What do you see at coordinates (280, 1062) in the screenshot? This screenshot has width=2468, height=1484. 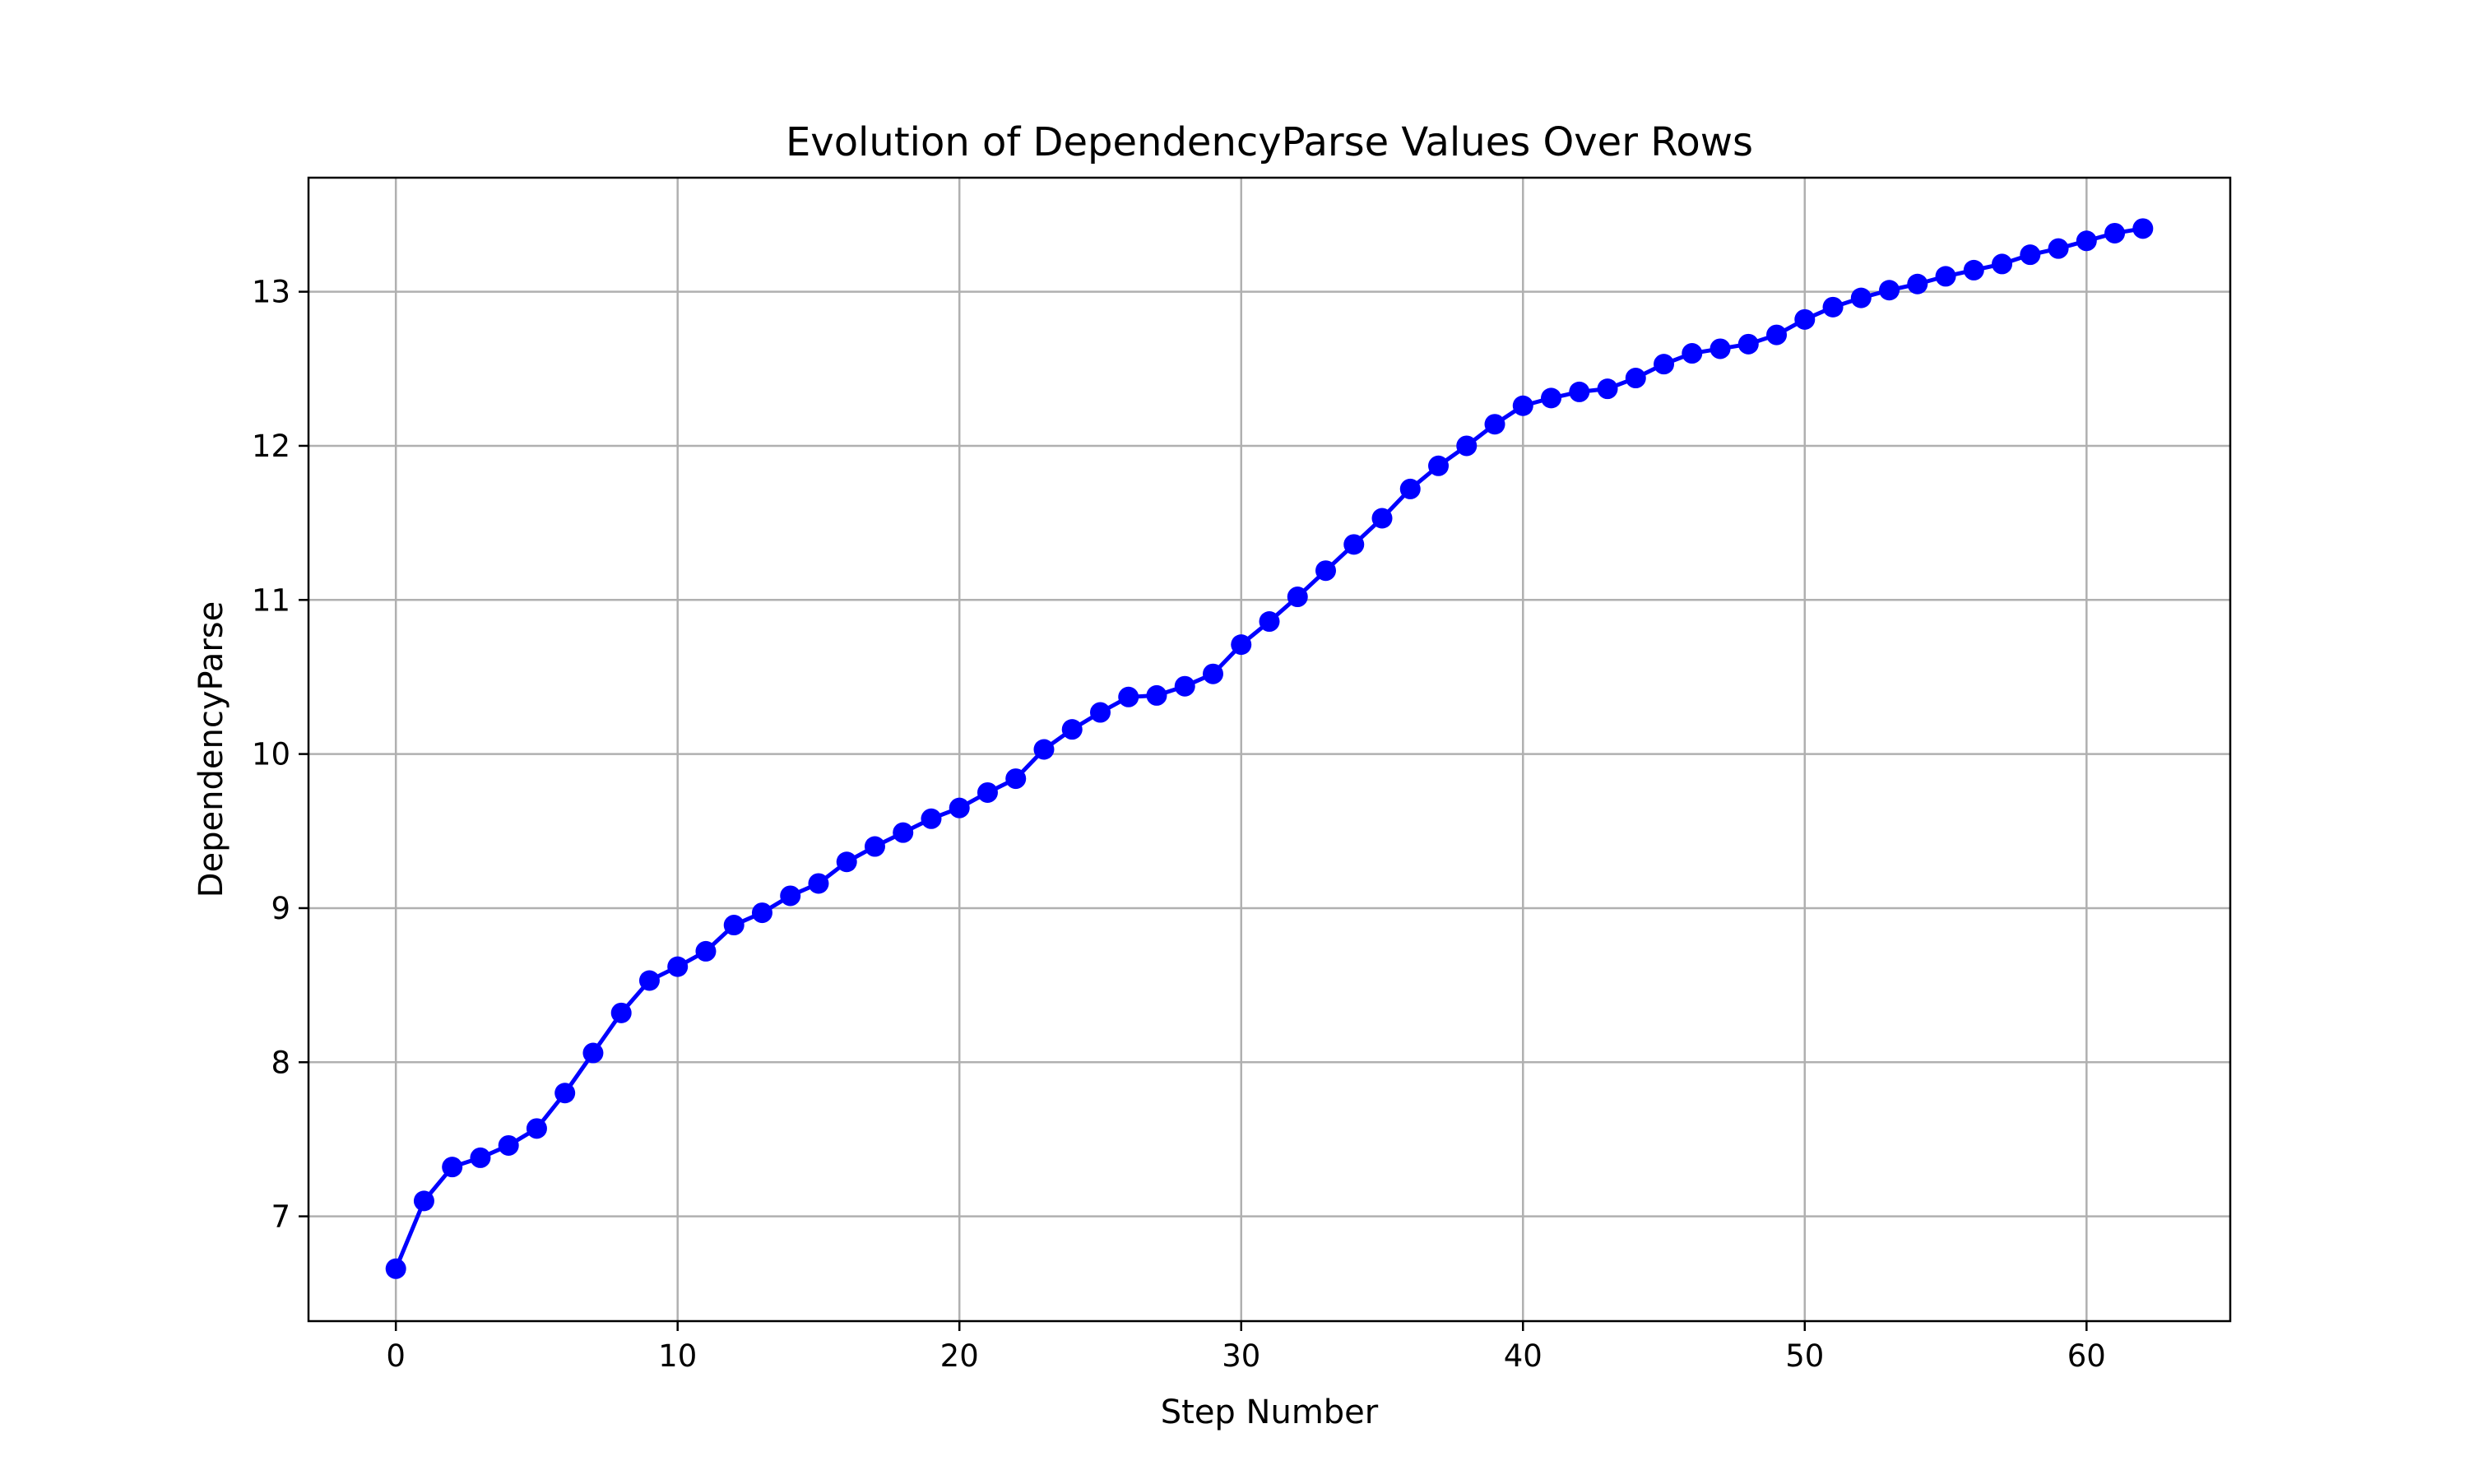 I see `y-tick-label: 8` at bounding box center [280, 1062].